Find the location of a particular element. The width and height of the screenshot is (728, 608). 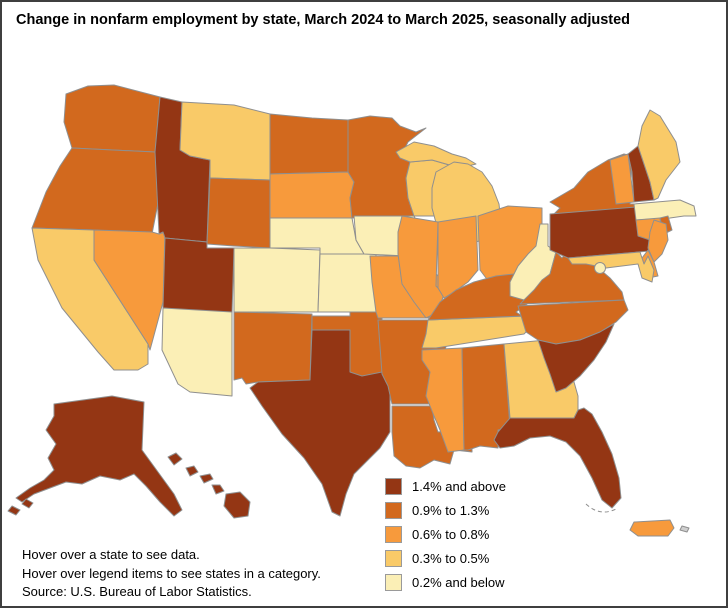

legend-label-3: 0.6% to 0.8% is located at coordinates (451, 534).